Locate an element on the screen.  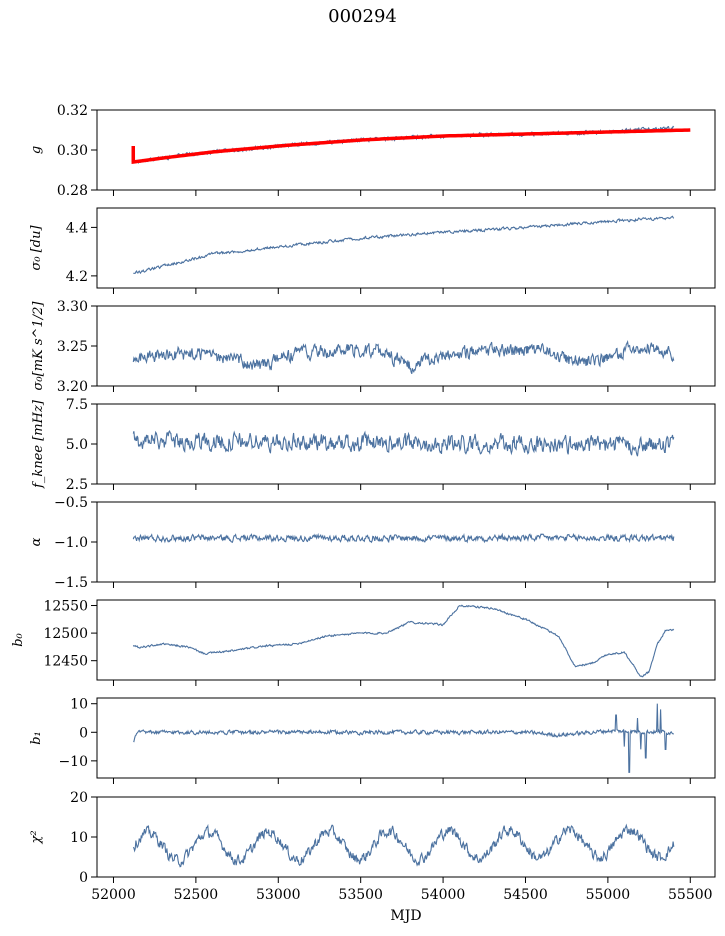
series-line-b0 is located at coordinates (403, 641).